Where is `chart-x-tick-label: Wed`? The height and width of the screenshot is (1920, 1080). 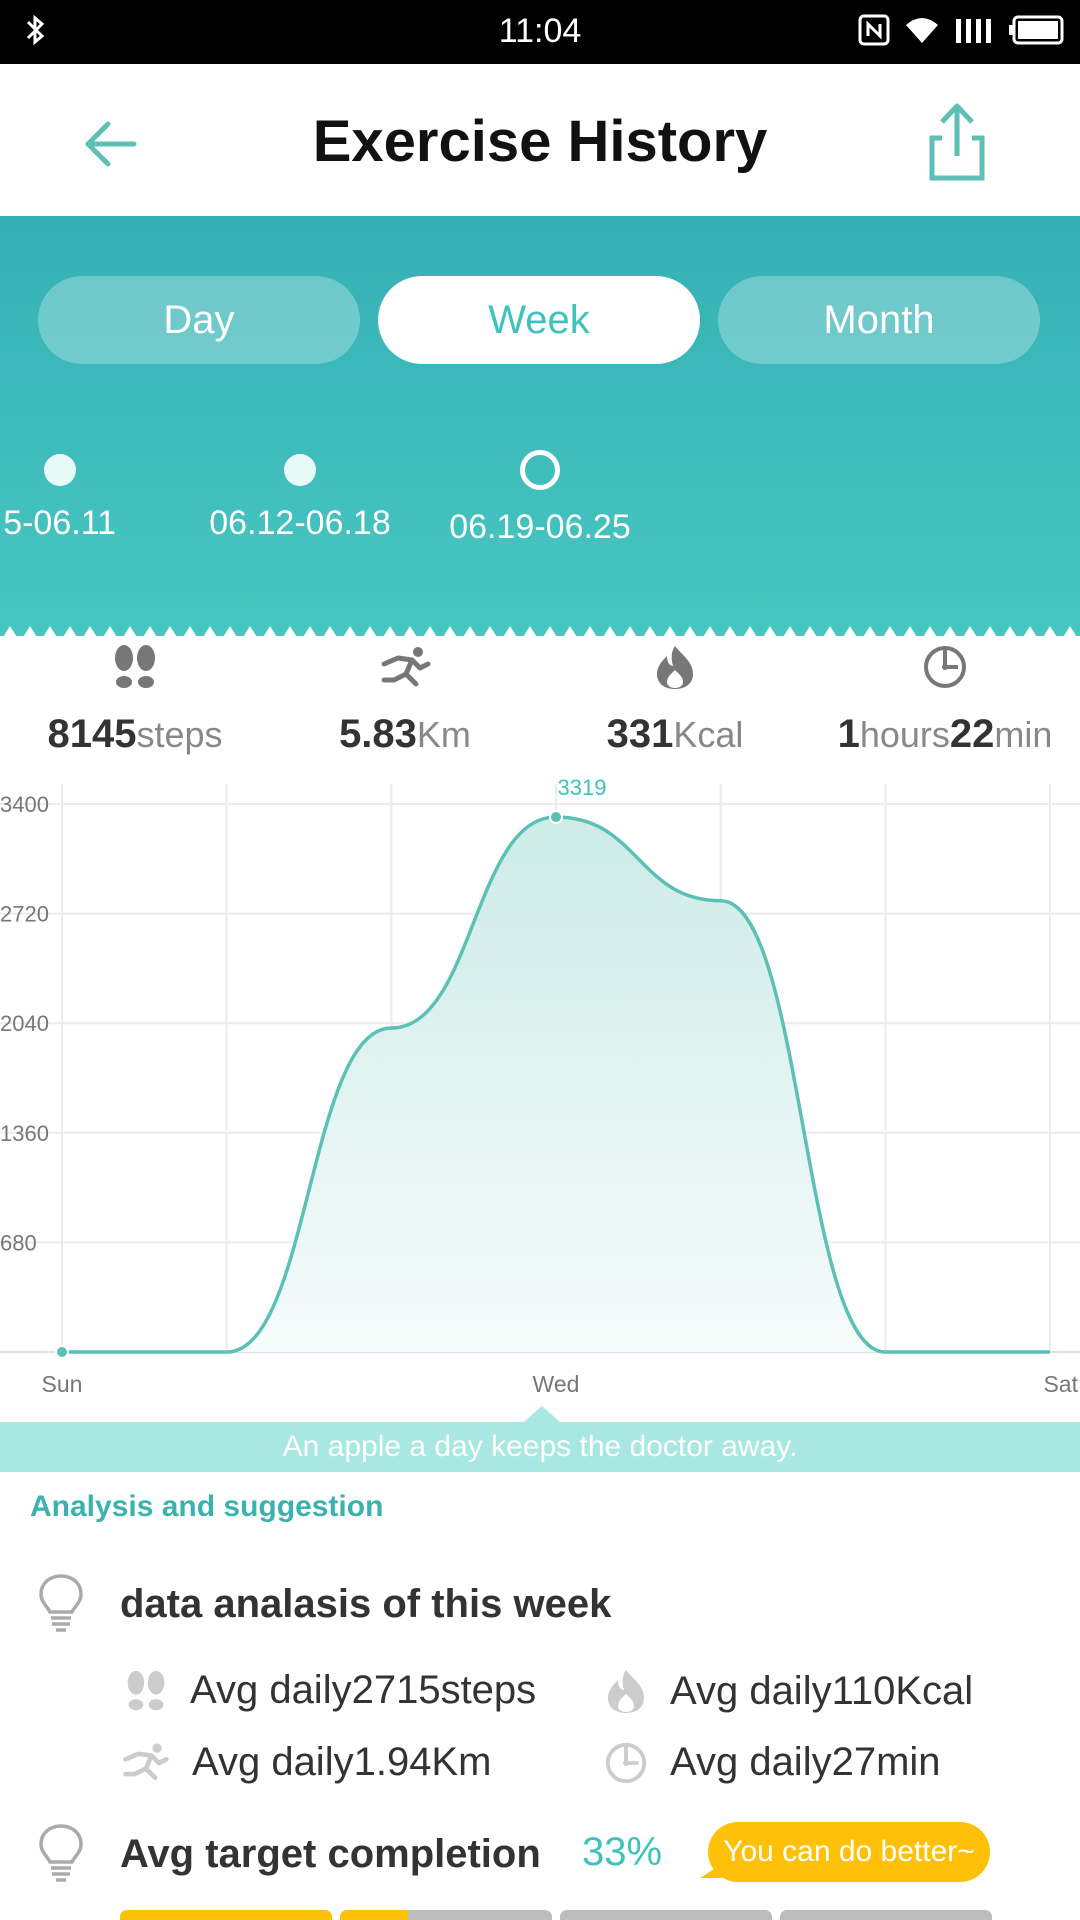 chart-x-tick-label: Wed is located at coordinates (556, 1384).